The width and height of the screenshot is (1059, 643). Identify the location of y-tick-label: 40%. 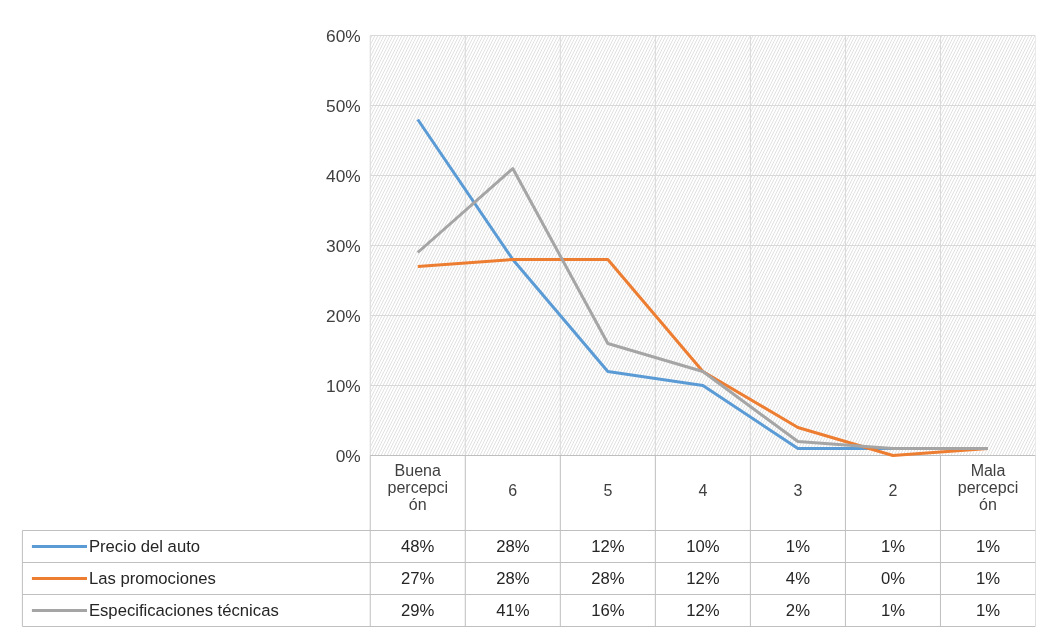
(343, 175).